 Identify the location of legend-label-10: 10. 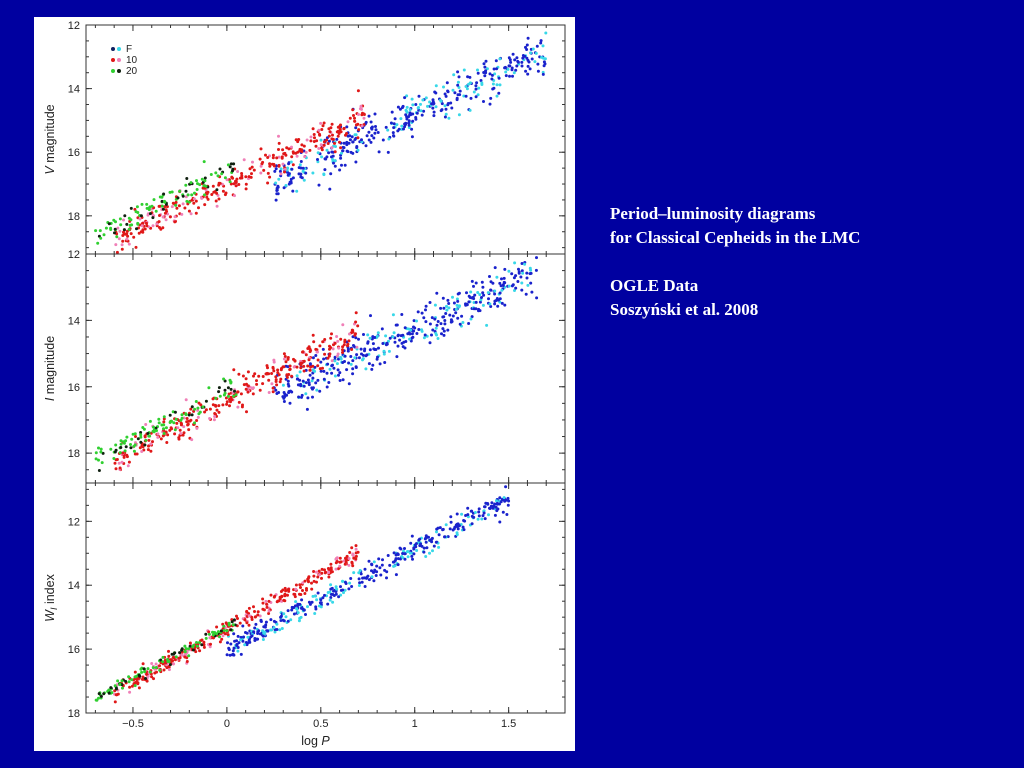
(132, 60).